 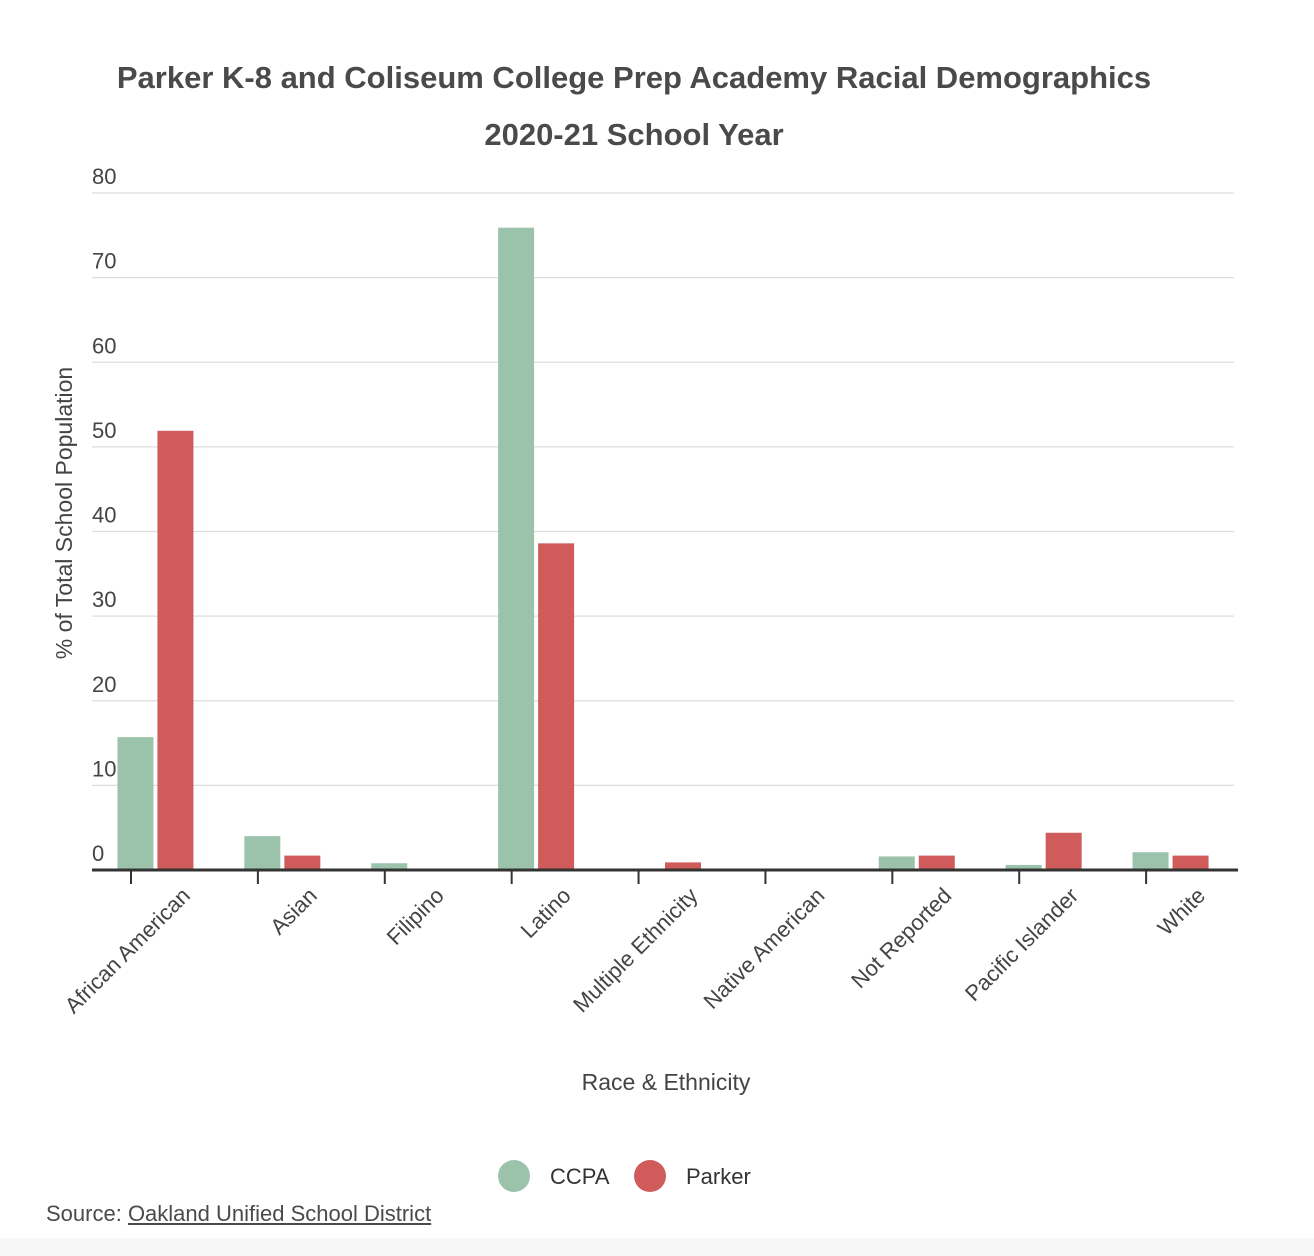 What do you see at coordinates (104, 261) in the screenshot?
I see `y-tick-label-70: 70` at bounding box center [104, 261].